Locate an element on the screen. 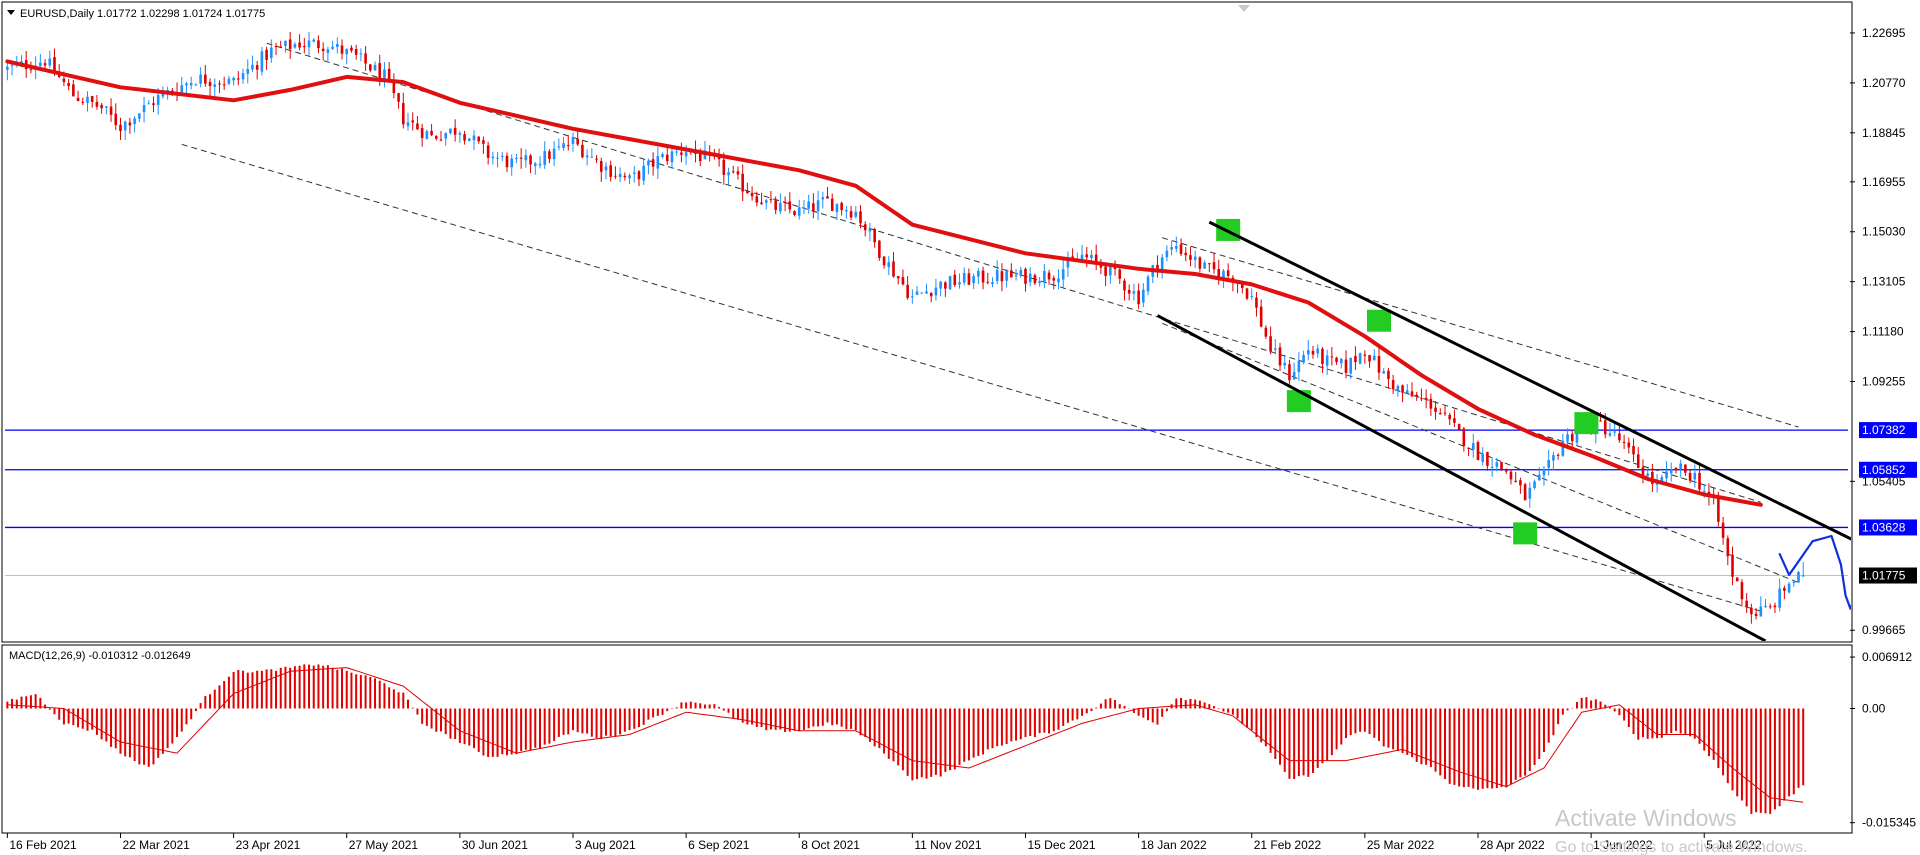 The height and width of the screenshot is (855, 1920). current-price-box is located at coordinates (1888, 575).